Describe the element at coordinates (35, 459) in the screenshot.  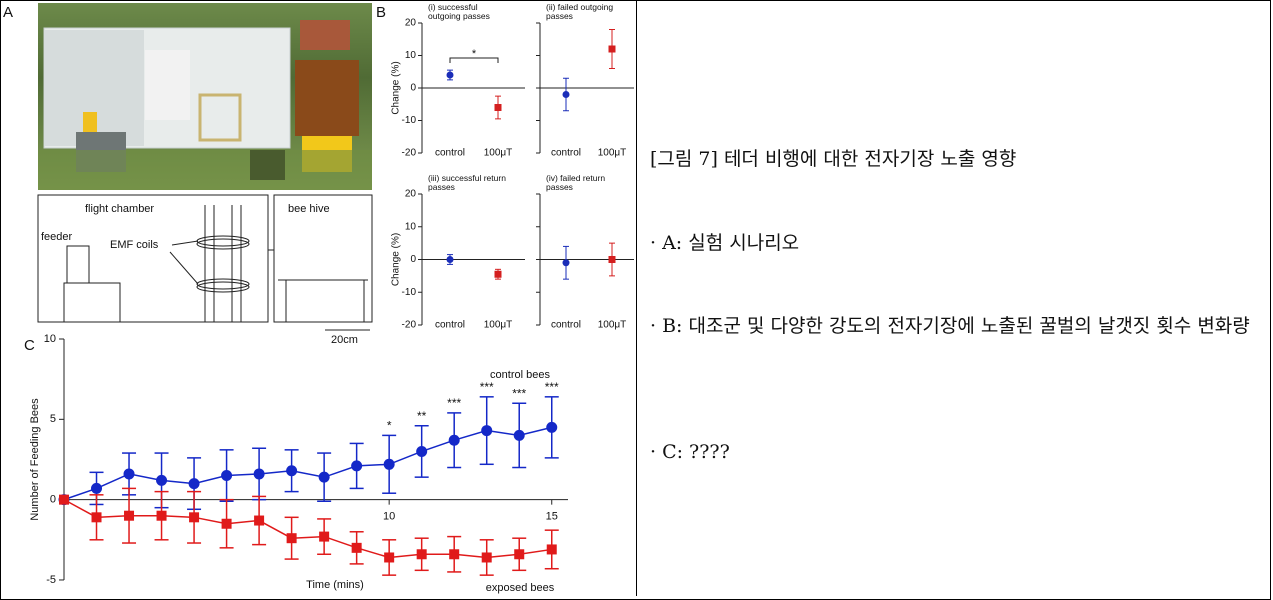
I see `y-axis-label: Number of Feeding Bees` at that location.